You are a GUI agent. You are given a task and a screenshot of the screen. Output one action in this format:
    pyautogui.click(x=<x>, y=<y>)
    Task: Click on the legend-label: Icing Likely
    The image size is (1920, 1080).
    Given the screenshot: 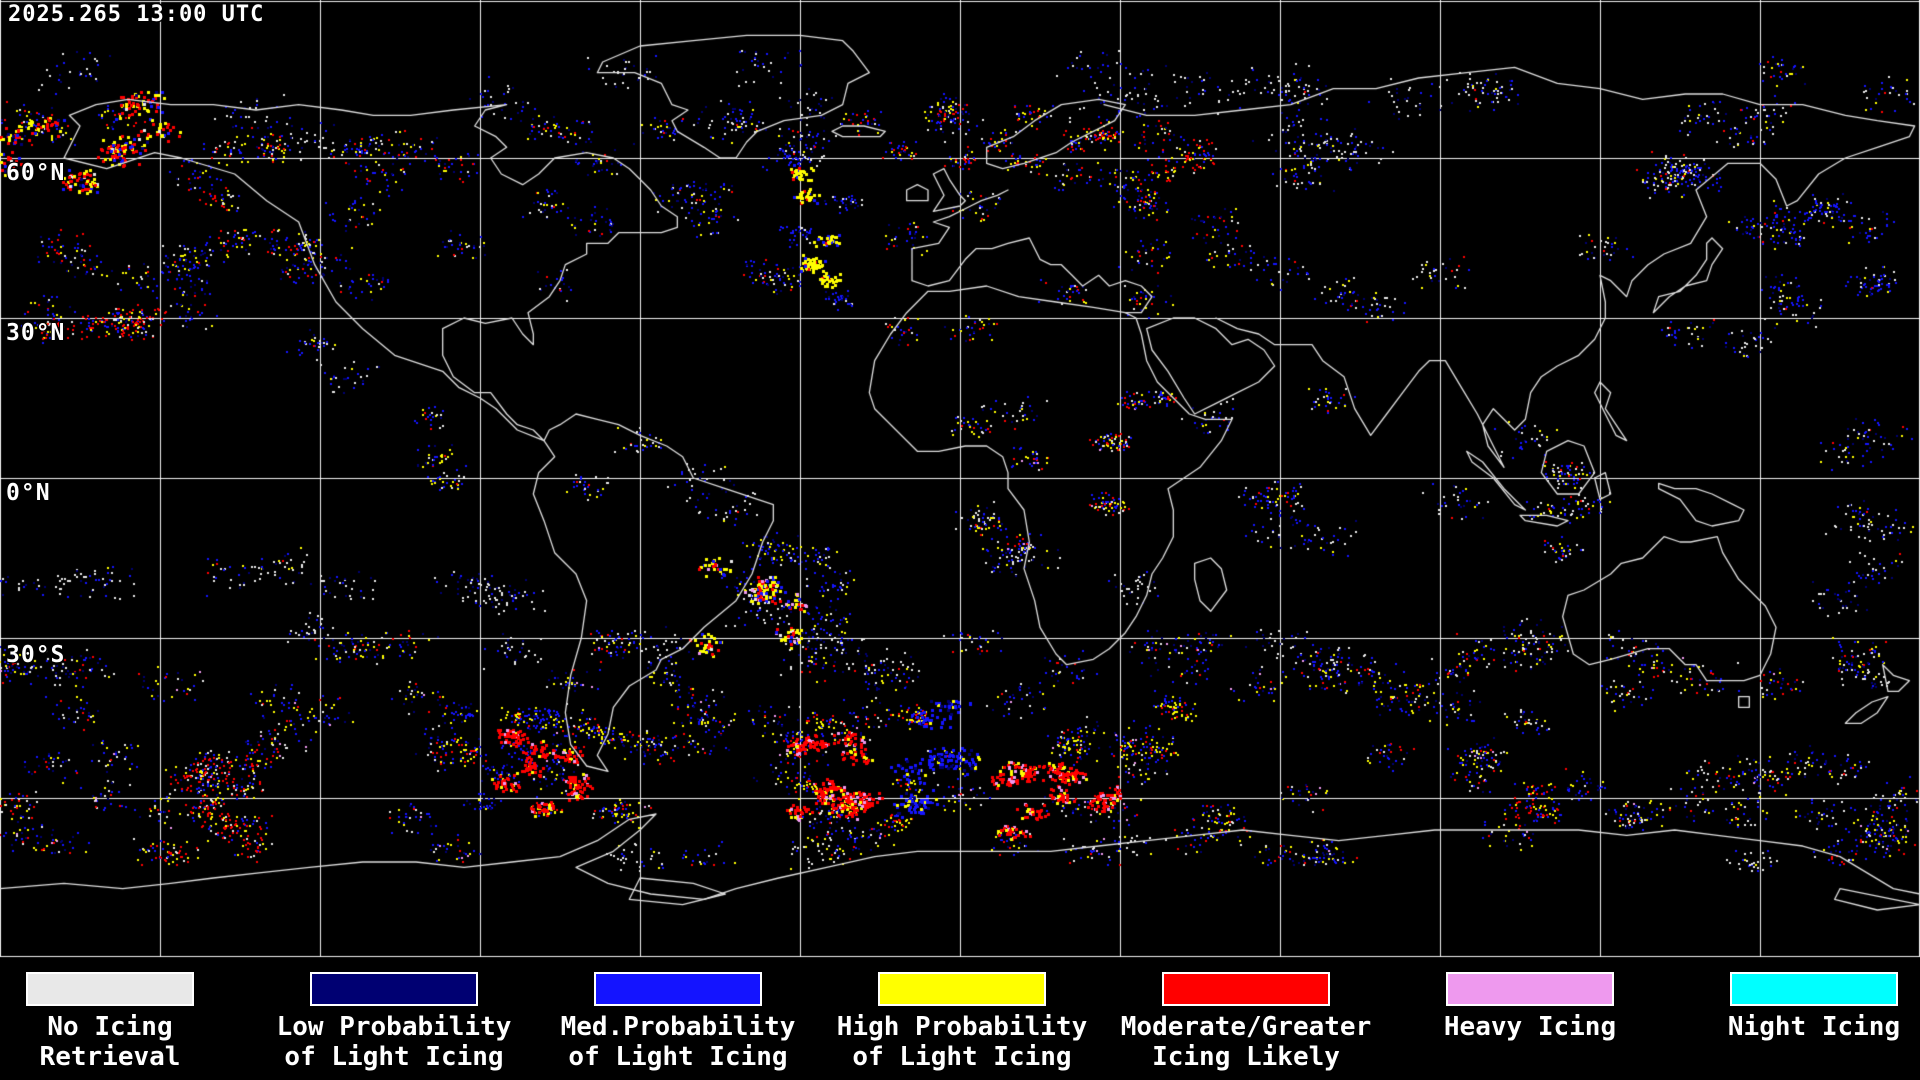 What is the action you would take?
    pyautogui.click(x=1246, y=1057)
    